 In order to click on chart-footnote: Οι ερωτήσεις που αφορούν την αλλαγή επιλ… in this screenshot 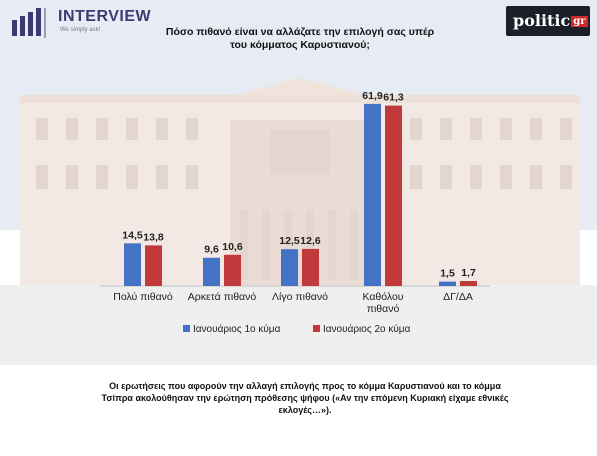, I will do `click(305, 398)`.